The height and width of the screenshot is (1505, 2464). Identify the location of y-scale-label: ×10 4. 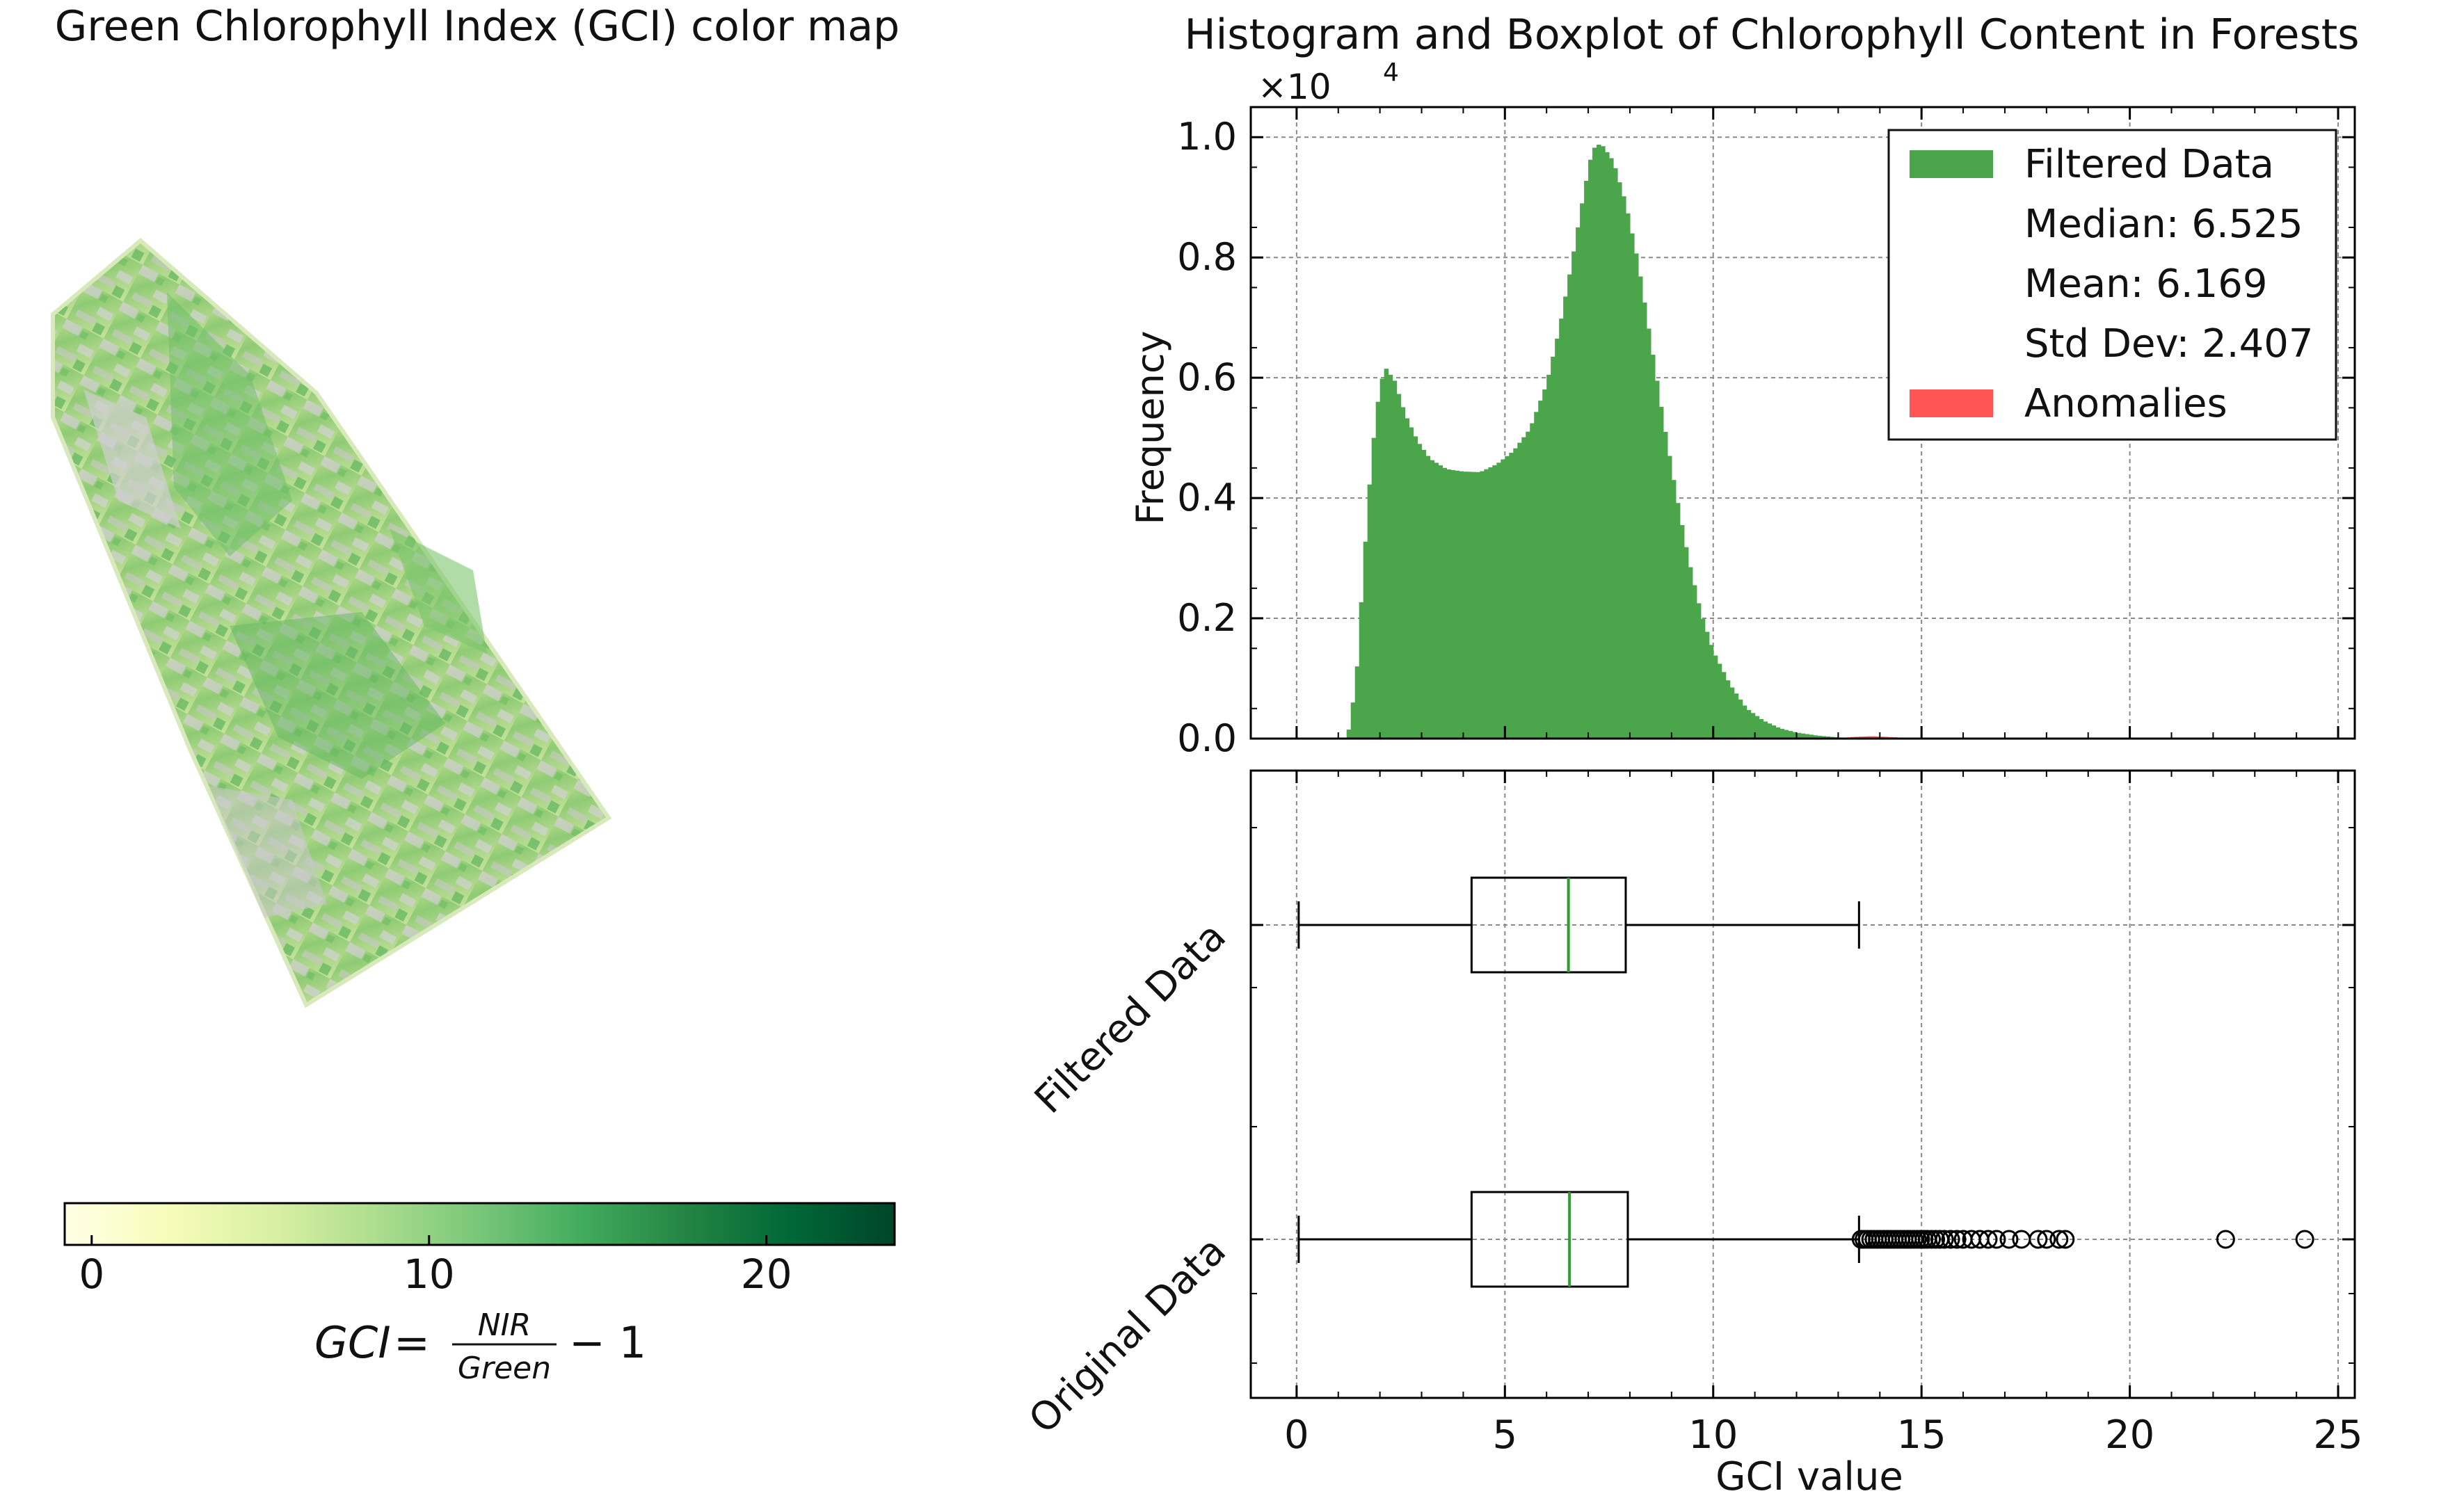
(1328, 82).